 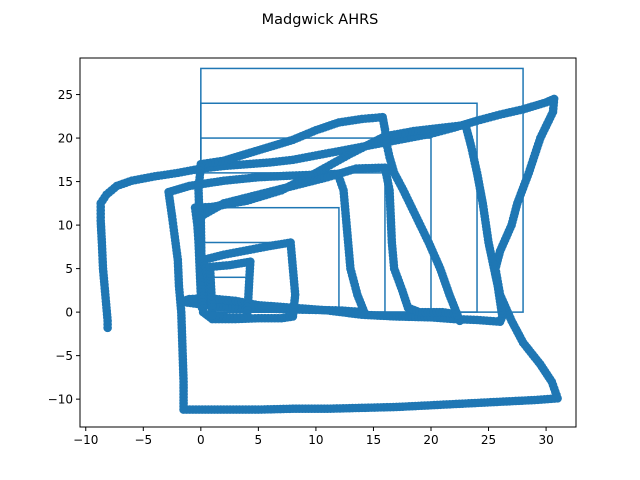 What do you see at coordinates (430, 440) in the screenshot?
I see `x-tick-label: 20` at bounding box center [430, 440].